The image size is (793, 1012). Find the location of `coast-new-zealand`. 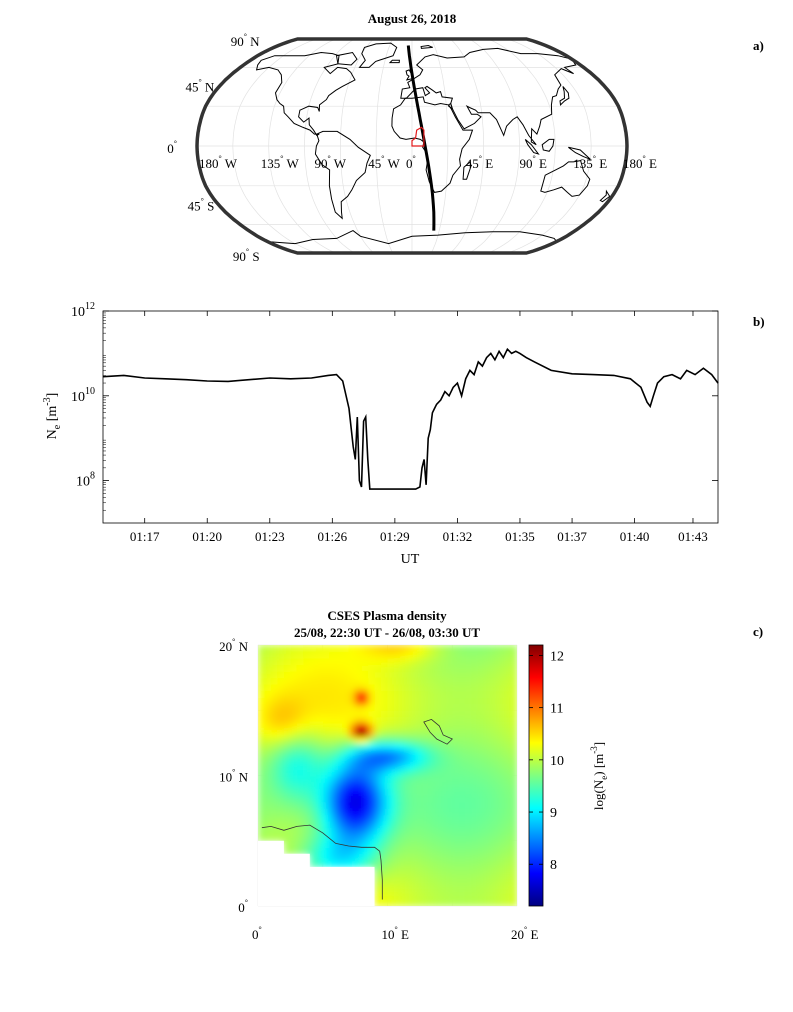

coast-new-zealand is located at coordinates (605, 196).